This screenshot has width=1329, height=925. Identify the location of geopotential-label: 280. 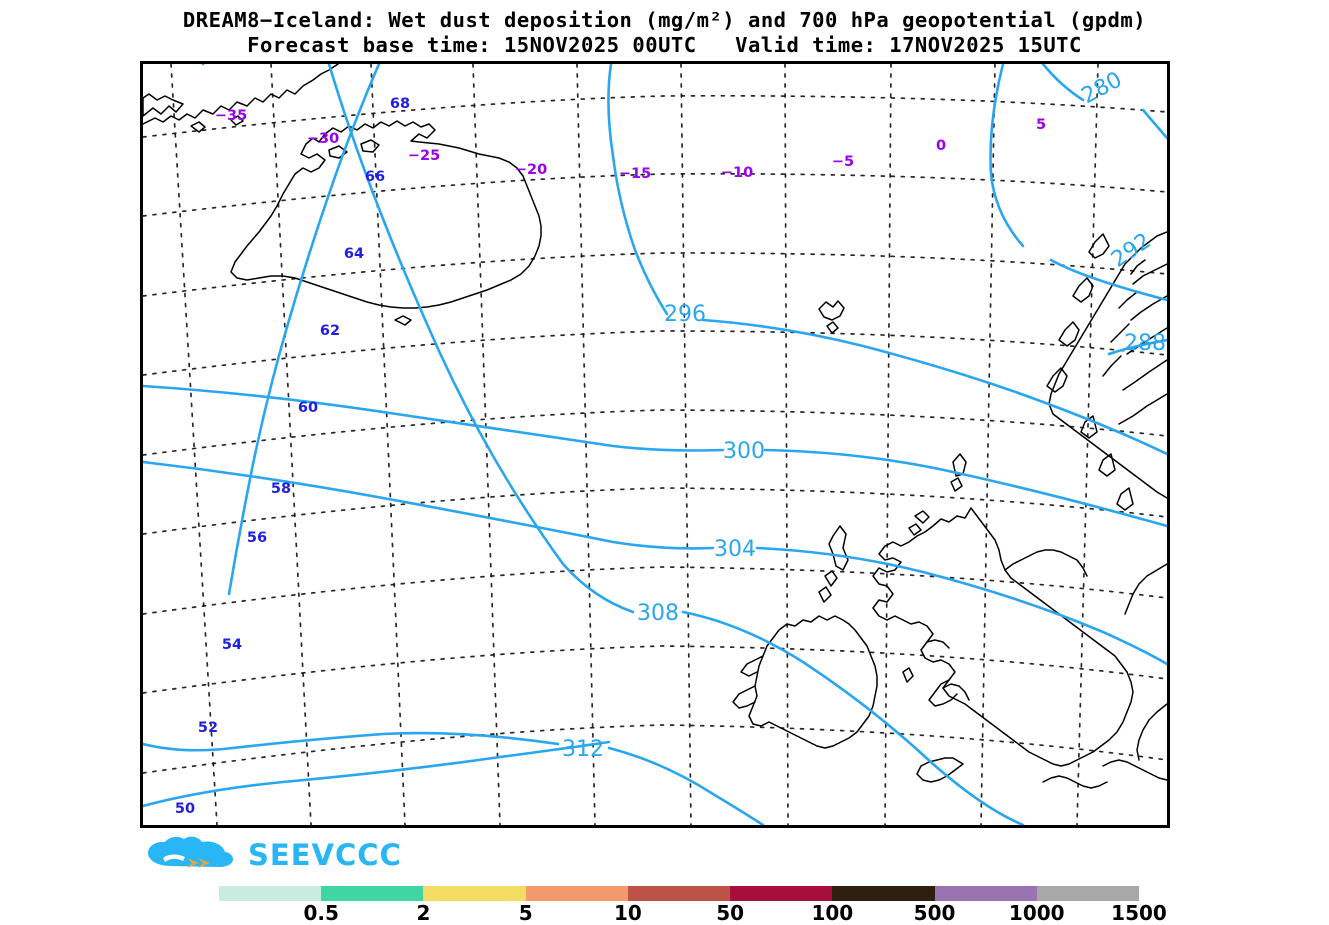
(1102, 88).